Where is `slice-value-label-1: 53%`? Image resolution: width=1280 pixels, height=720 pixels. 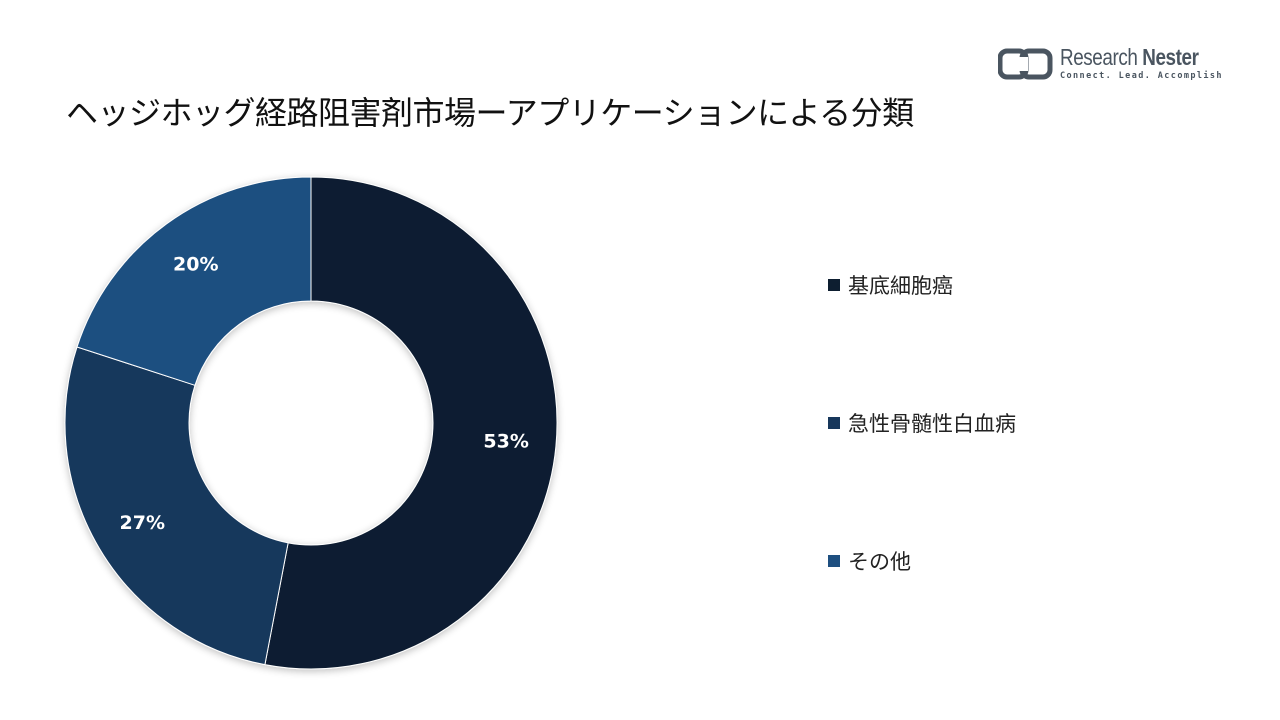 slice-value-label-1: 53% is located at coordinates (505, 441).